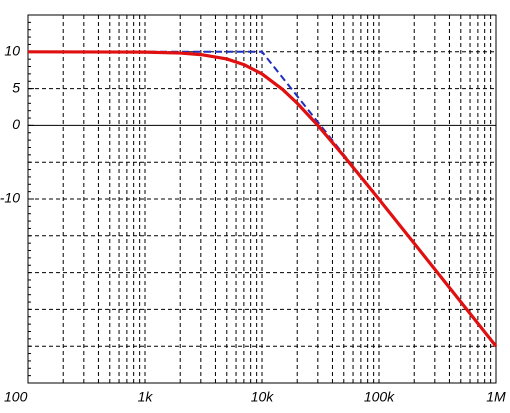 The height and width of the screenshot is (413, 510). What do you see at coordinates (16, 397) in the screenshot?
I see `x-tick-label: 100` at bounding box center [16, 397].